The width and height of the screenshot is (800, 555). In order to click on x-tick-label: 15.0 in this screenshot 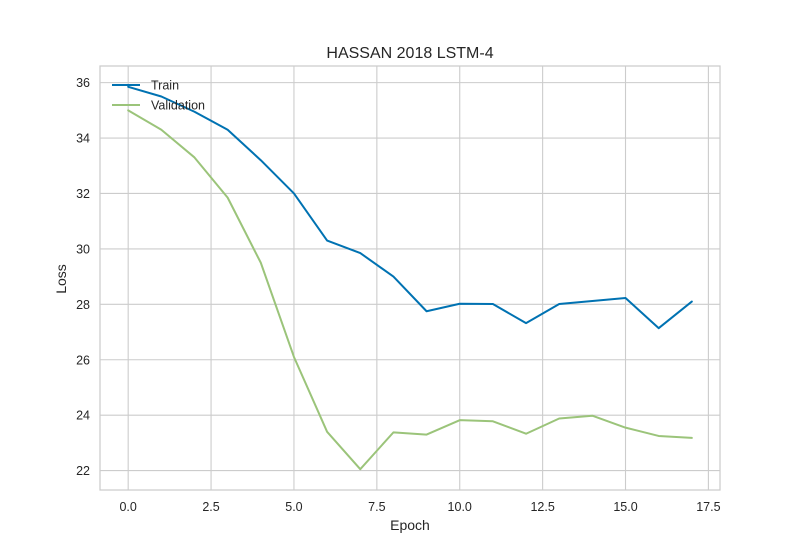, I will do `click(625, 507)`.